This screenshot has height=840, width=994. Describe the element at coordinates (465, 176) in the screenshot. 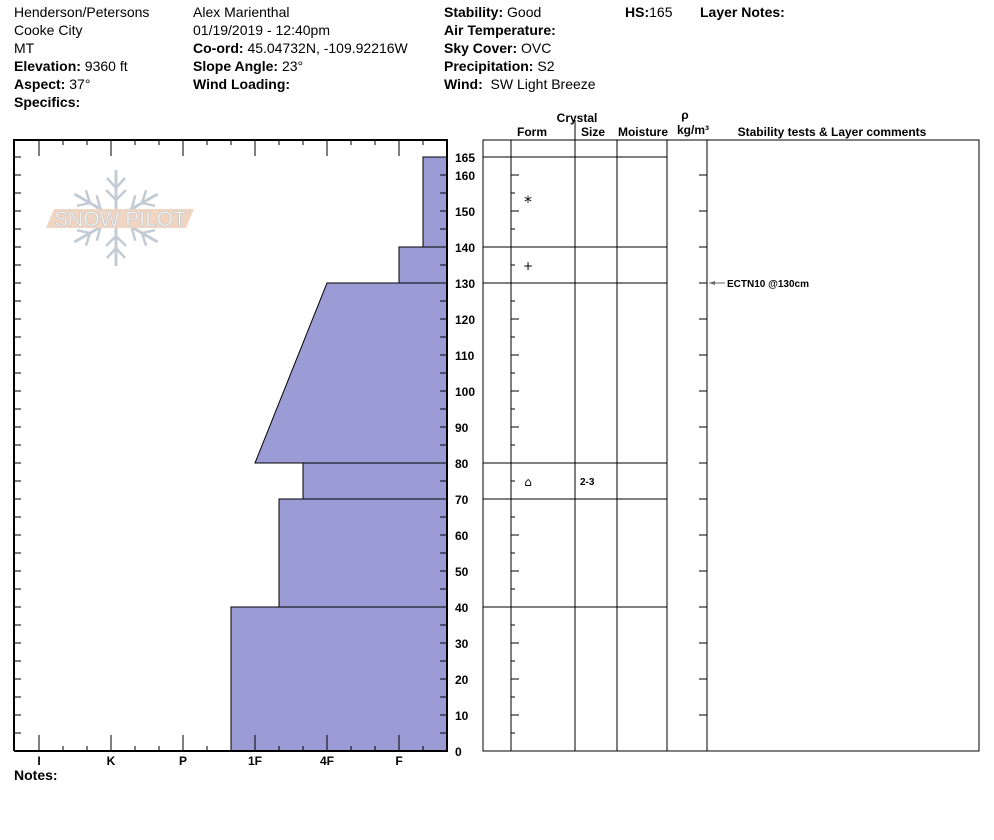

I see `depth-label: 160` at that location.